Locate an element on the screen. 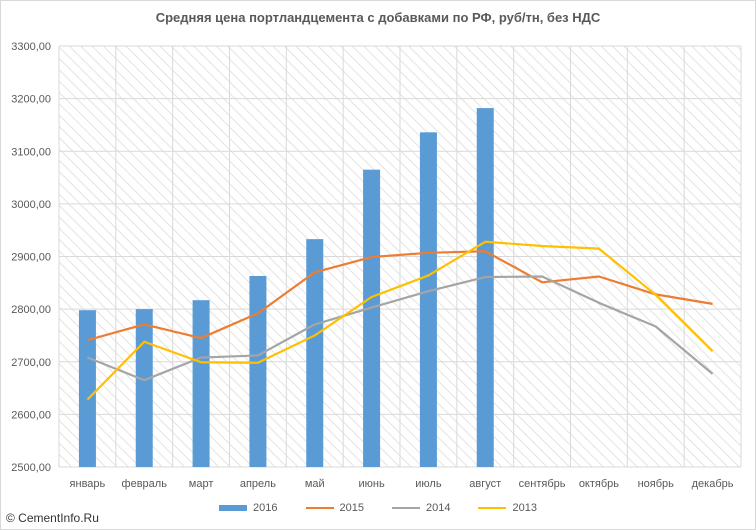 This screenshot has height=530, width=756. x-tick-label: апрель is located at coordinates (258, 484).